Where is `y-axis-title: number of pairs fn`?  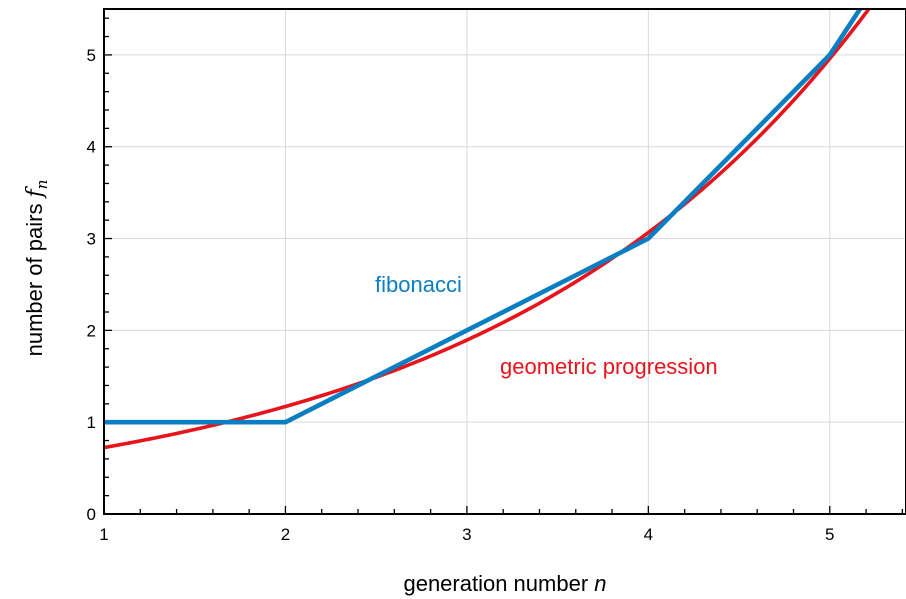 y-axis-title: number of pairs fn is located at coordinates (36, 268).